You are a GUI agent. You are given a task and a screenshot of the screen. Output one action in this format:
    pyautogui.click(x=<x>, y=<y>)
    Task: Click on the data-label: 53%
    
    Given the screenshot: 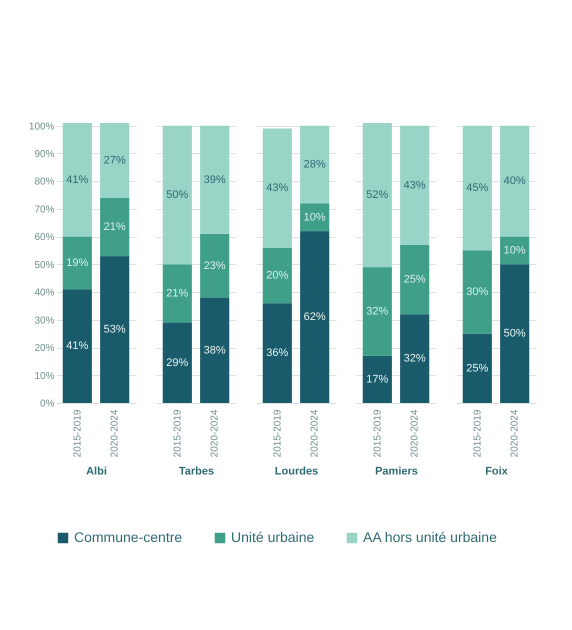 What is the action you would take?
    pyautogui.click(x=115, y=330)
    